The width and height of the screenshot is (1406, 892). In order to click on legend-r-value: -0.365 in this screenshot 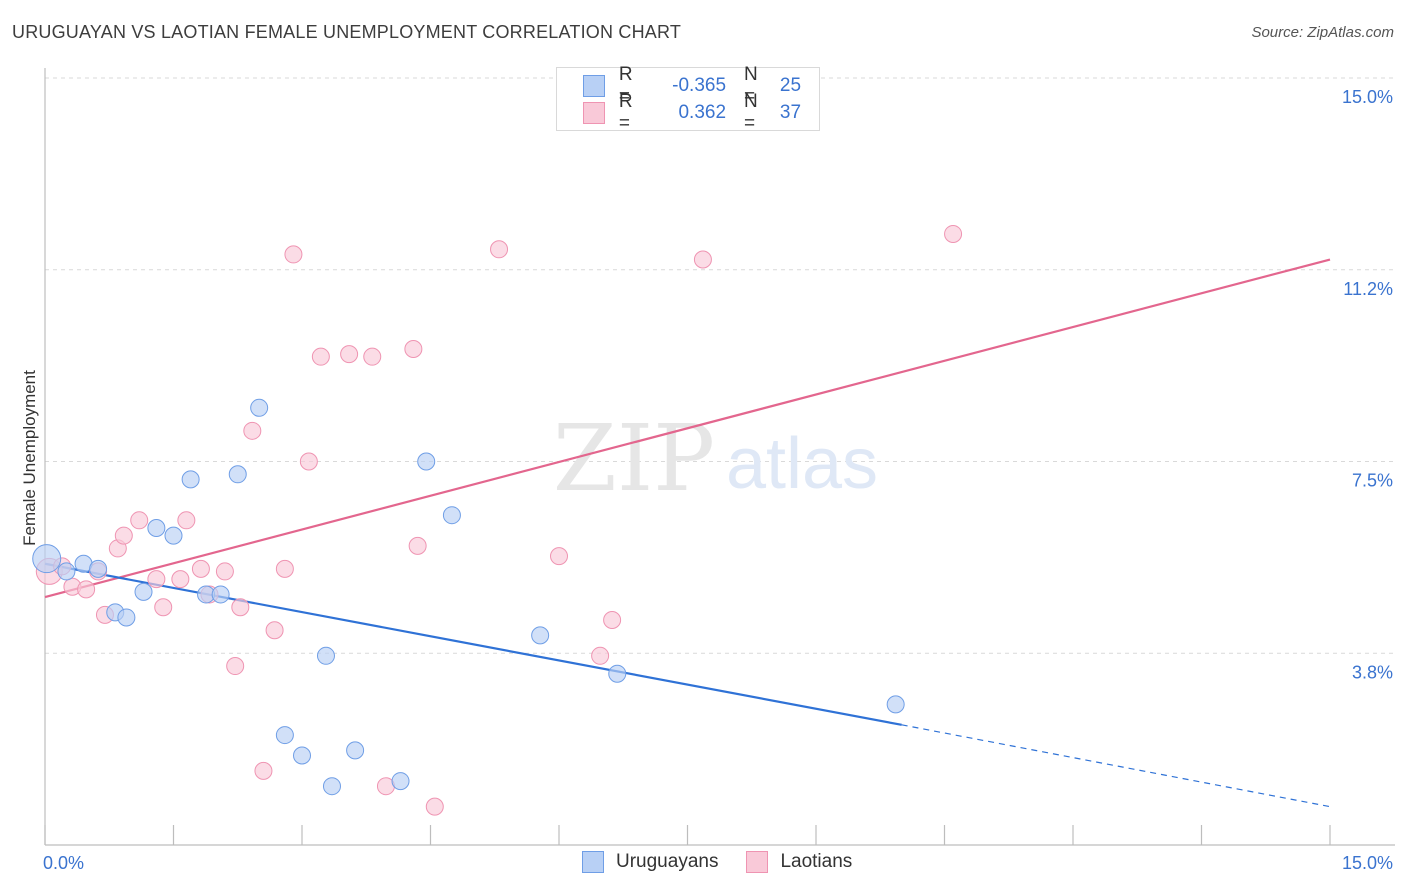, I will do `click(699, 85)`.